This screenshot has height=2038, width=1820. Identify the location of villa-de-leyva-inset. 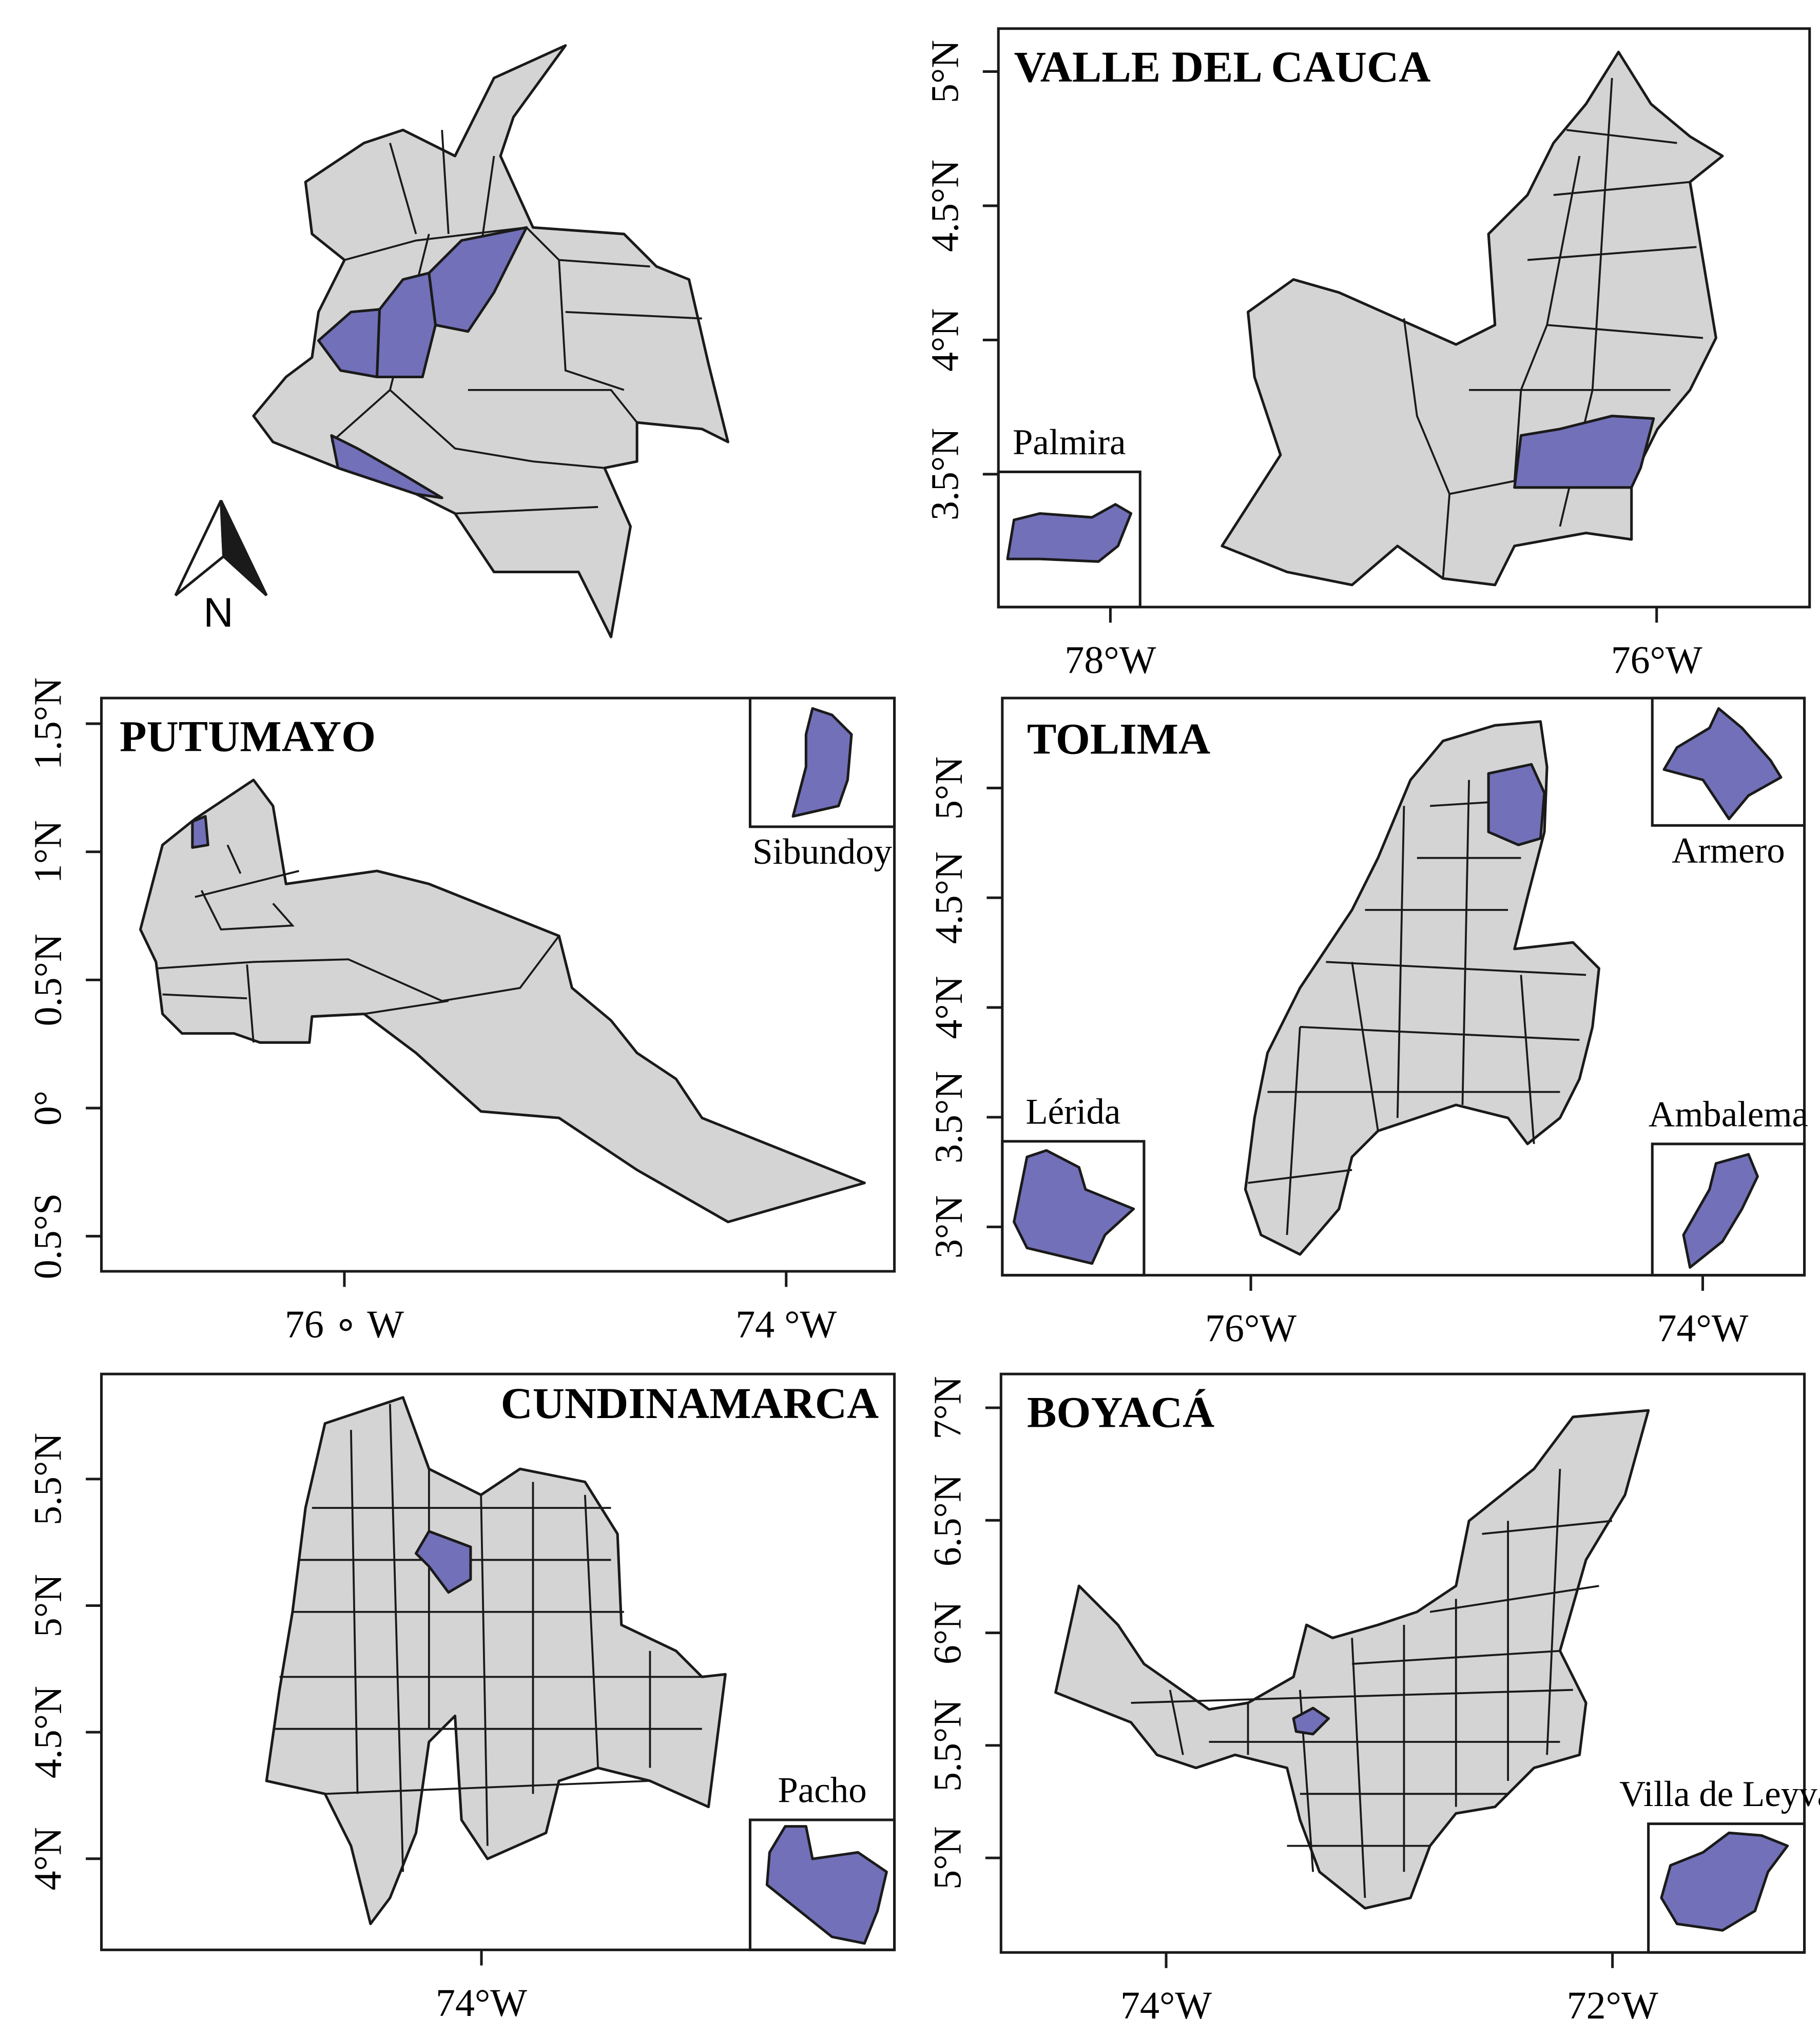
(1725, 1881).